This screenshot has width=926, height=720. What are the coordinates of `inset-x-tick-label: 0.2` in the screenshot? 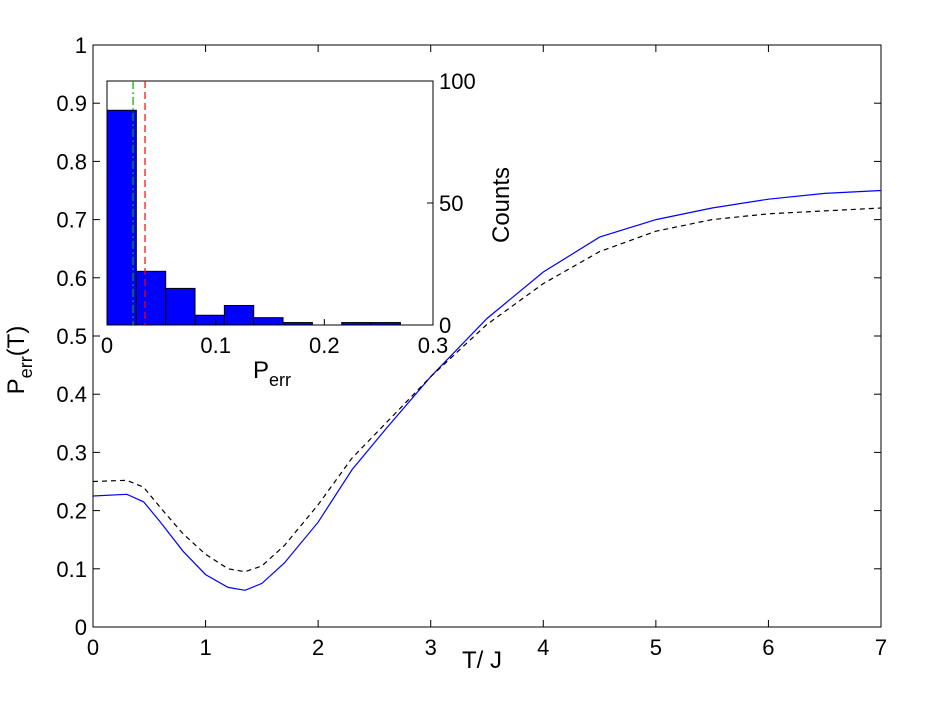 It's located at (324, 345).